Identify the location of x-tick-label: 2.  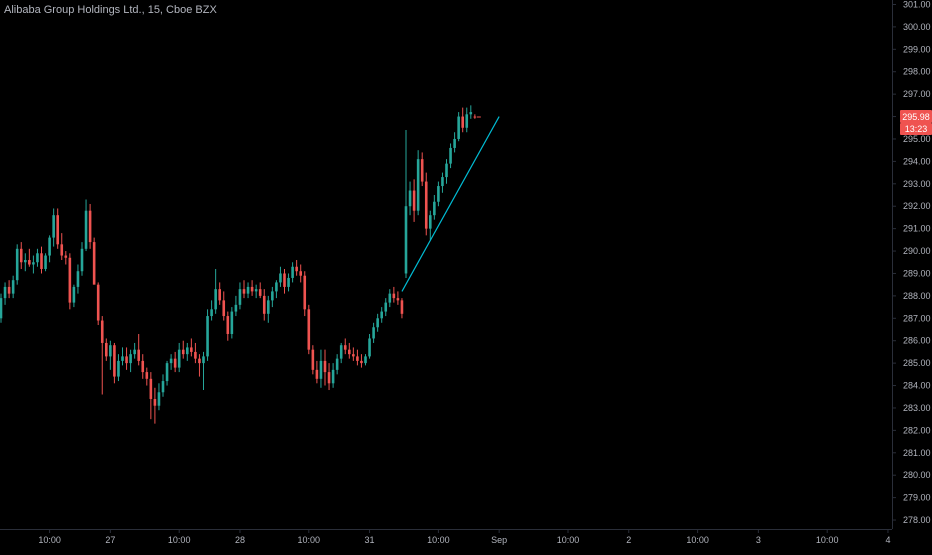
(628, 540).